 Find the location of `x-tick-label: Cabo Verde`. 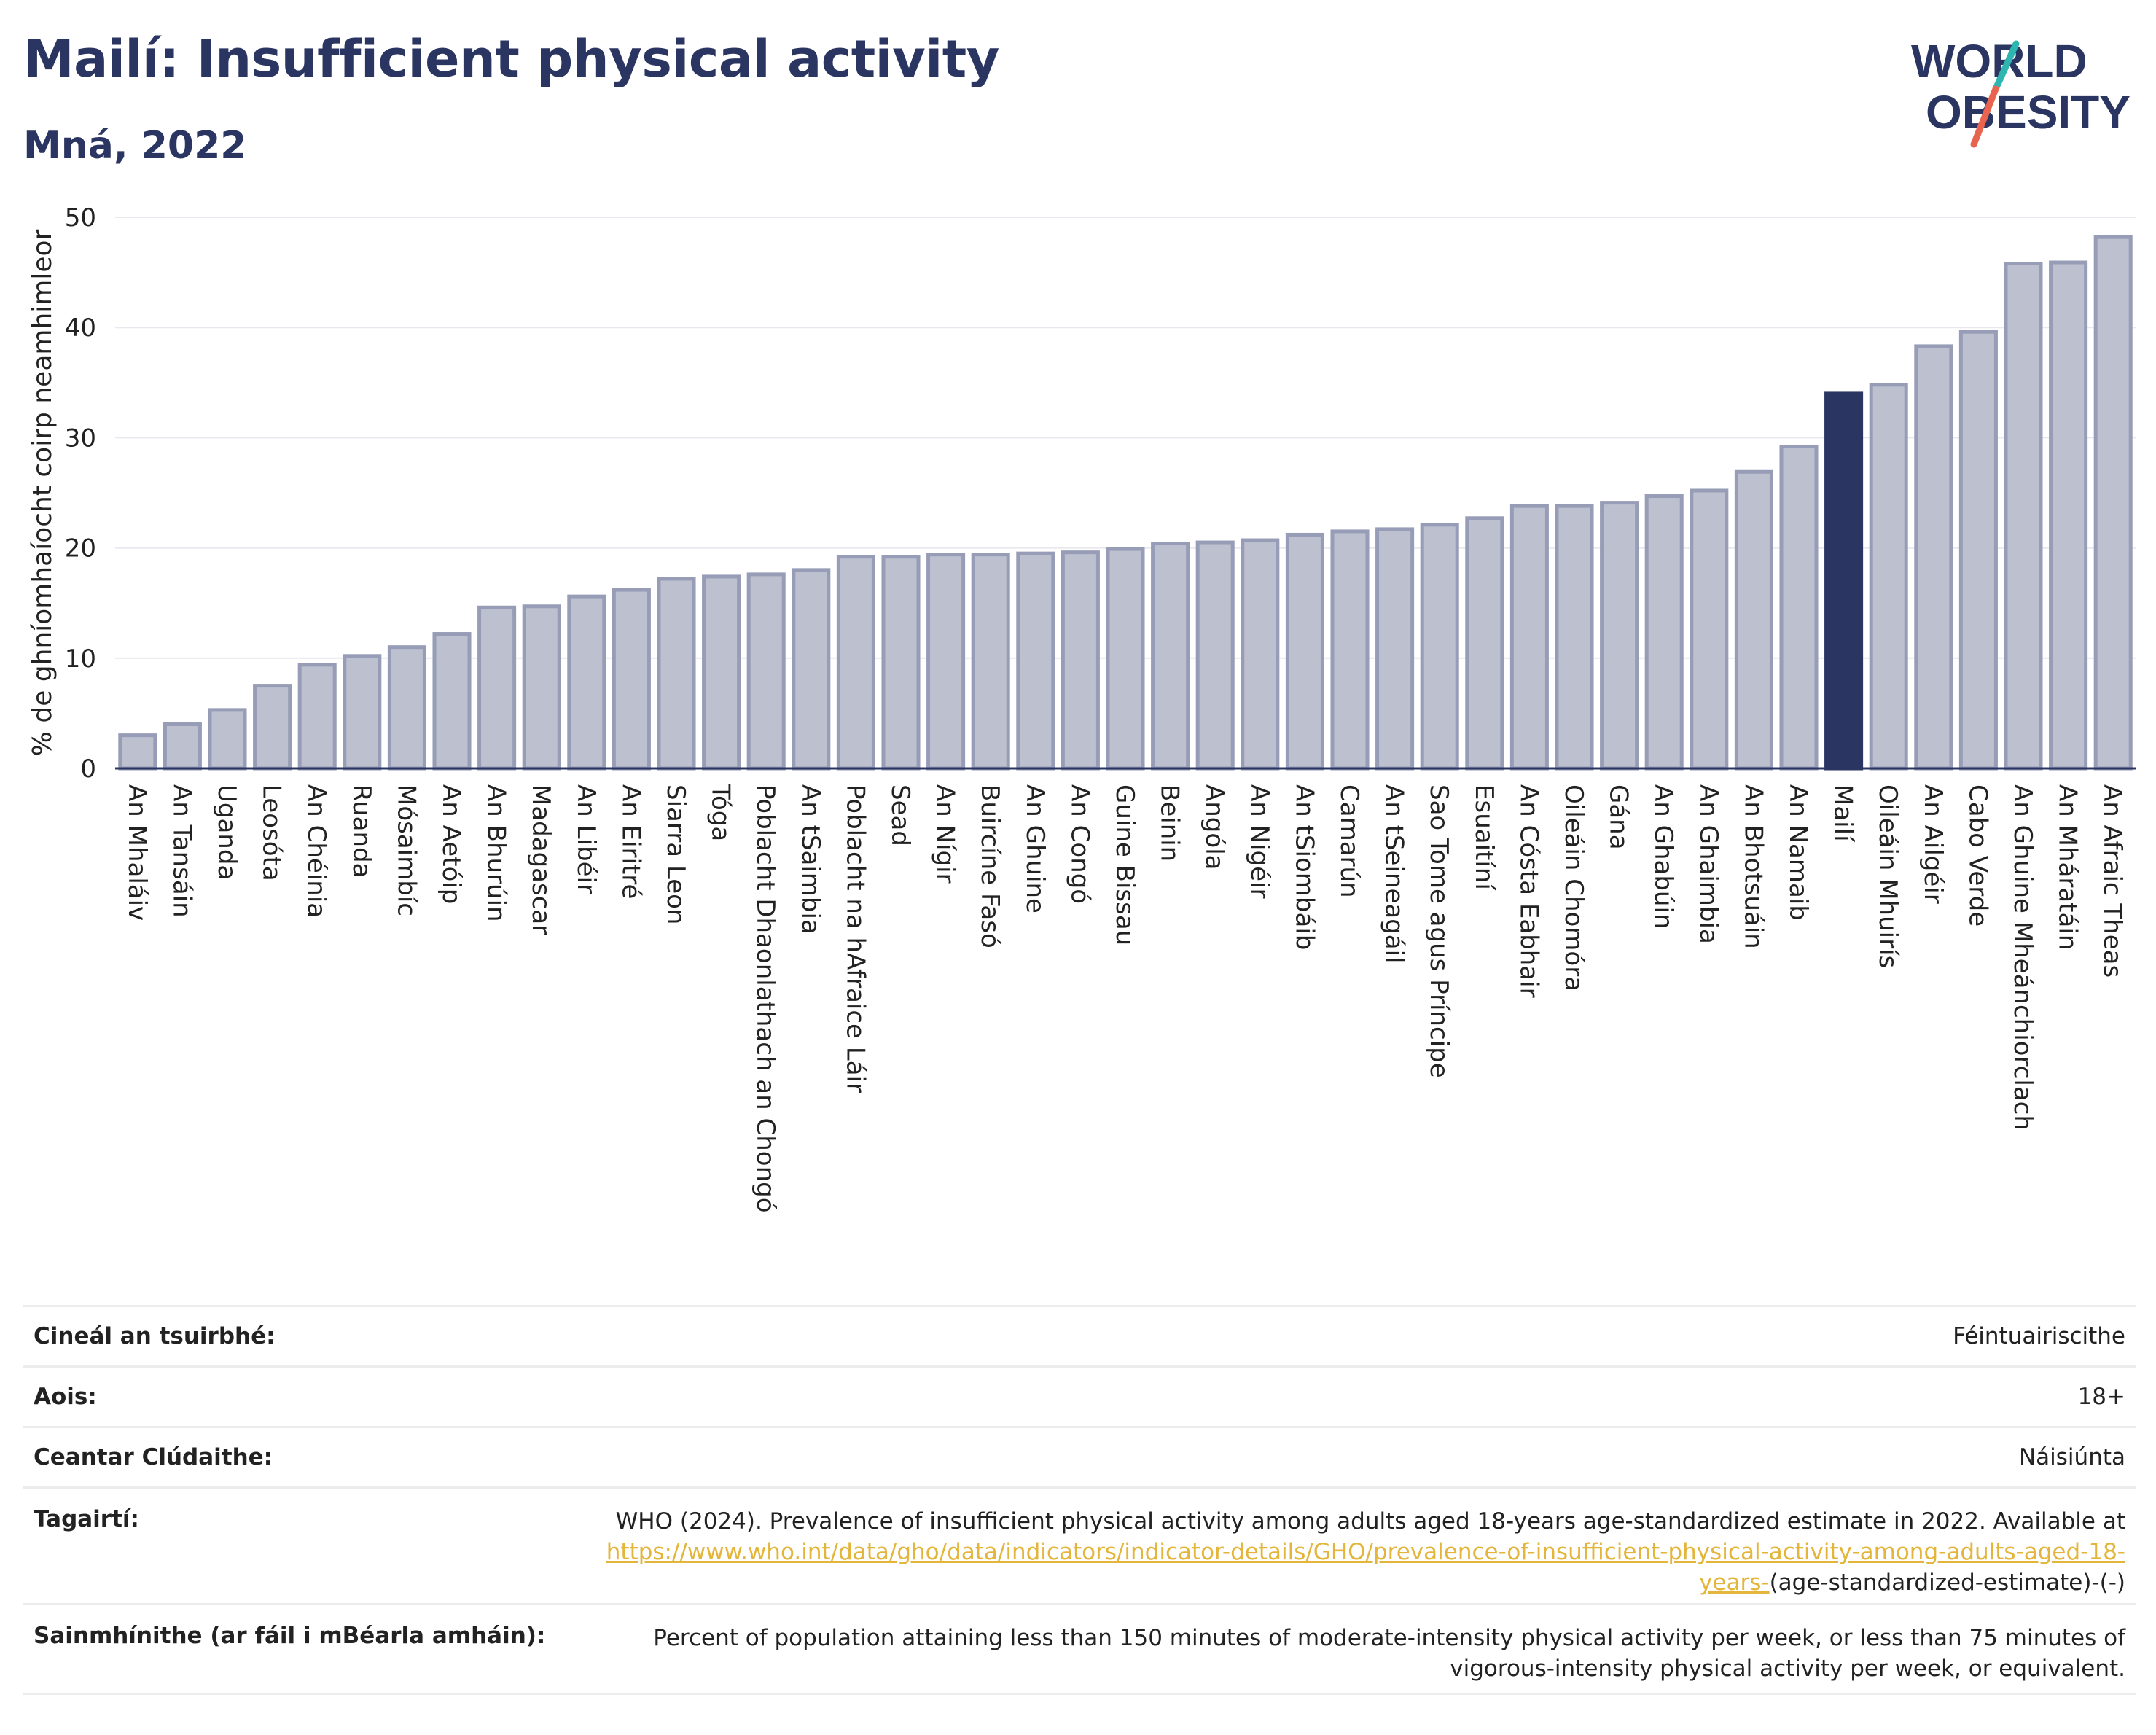

x-tick-label: Cabo Verde is located at coordinates (1978, 855).